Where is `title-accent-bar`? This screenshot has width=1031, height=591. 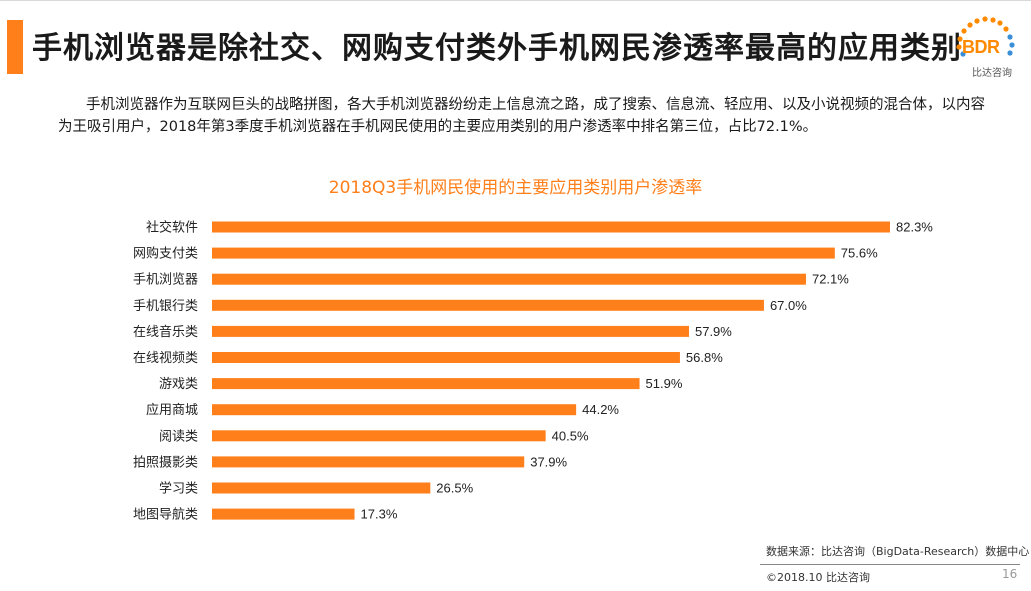 title-accent-bar is located at coordinates (15, 47).